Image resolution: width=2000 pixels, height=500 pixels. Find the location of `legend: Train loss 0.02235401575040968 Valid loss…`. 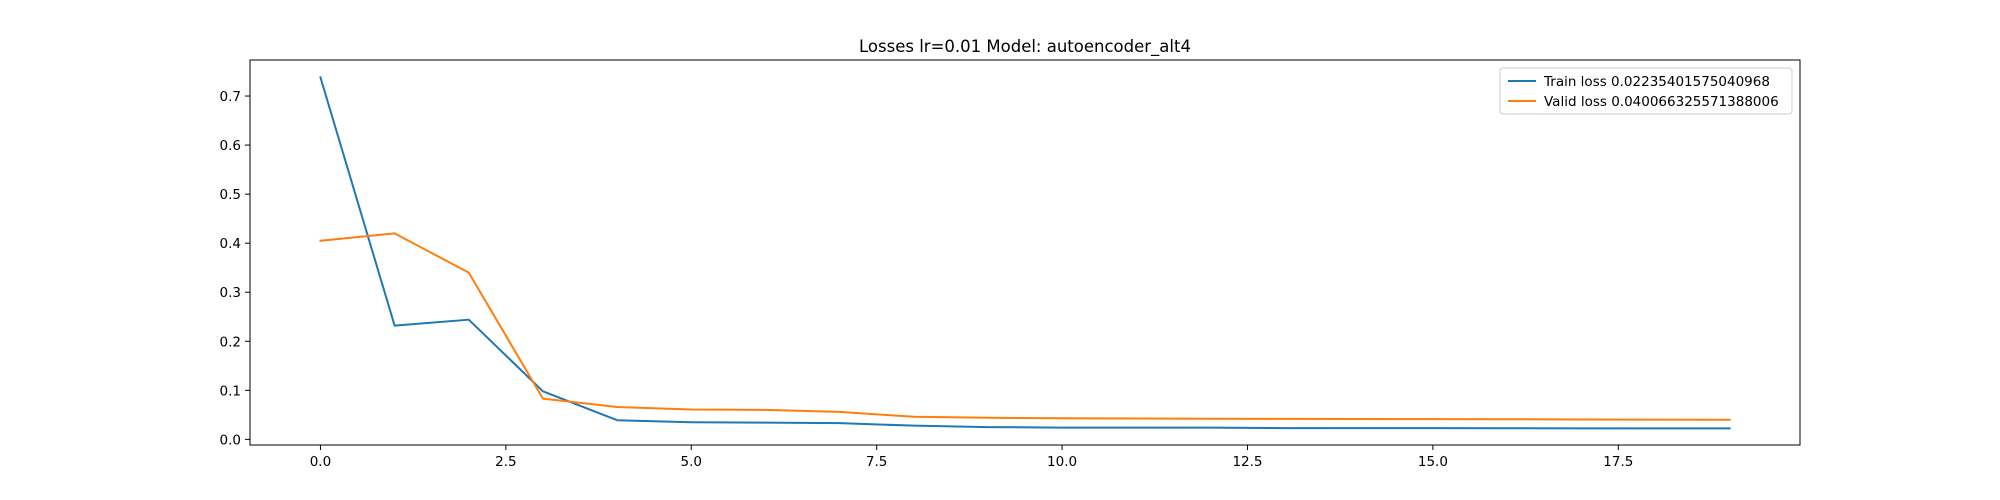

legend: Train loss 0.02235401575040968 Valid loss… is located at coordinates (1646, 91).